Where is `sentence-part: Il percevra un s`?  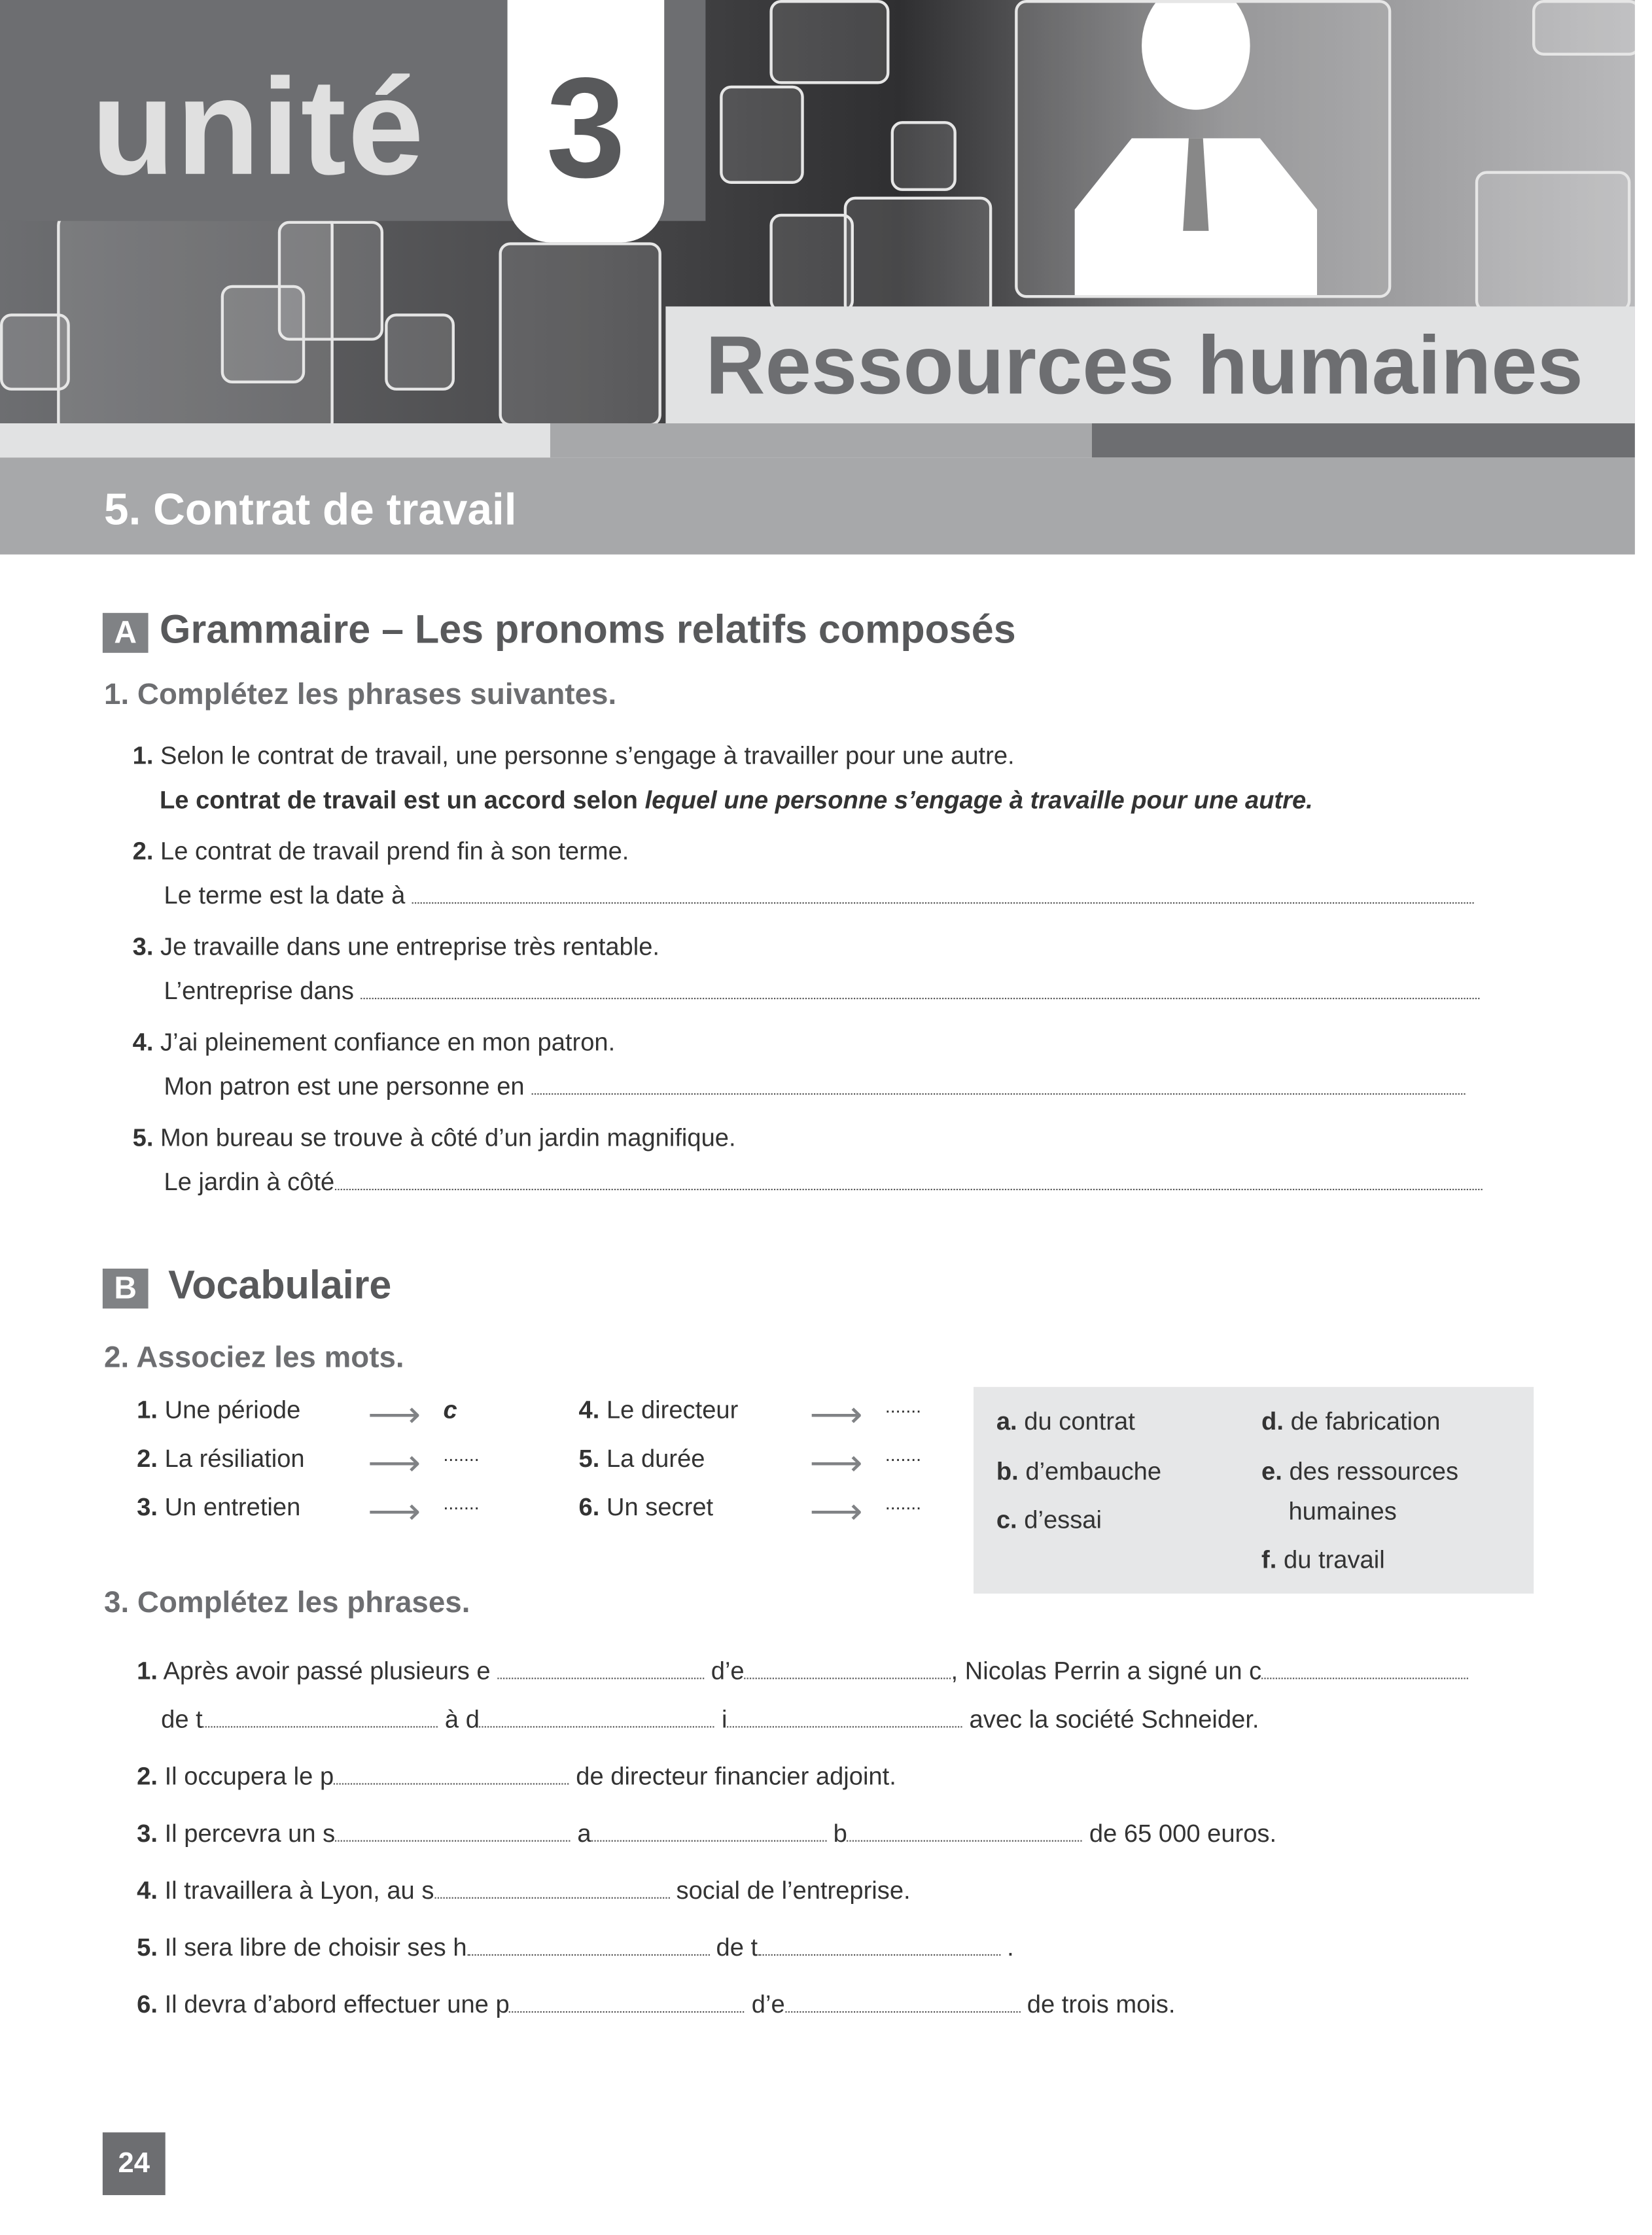
sentence-part: Il percevra un s is located at coordinates (250, 1833).